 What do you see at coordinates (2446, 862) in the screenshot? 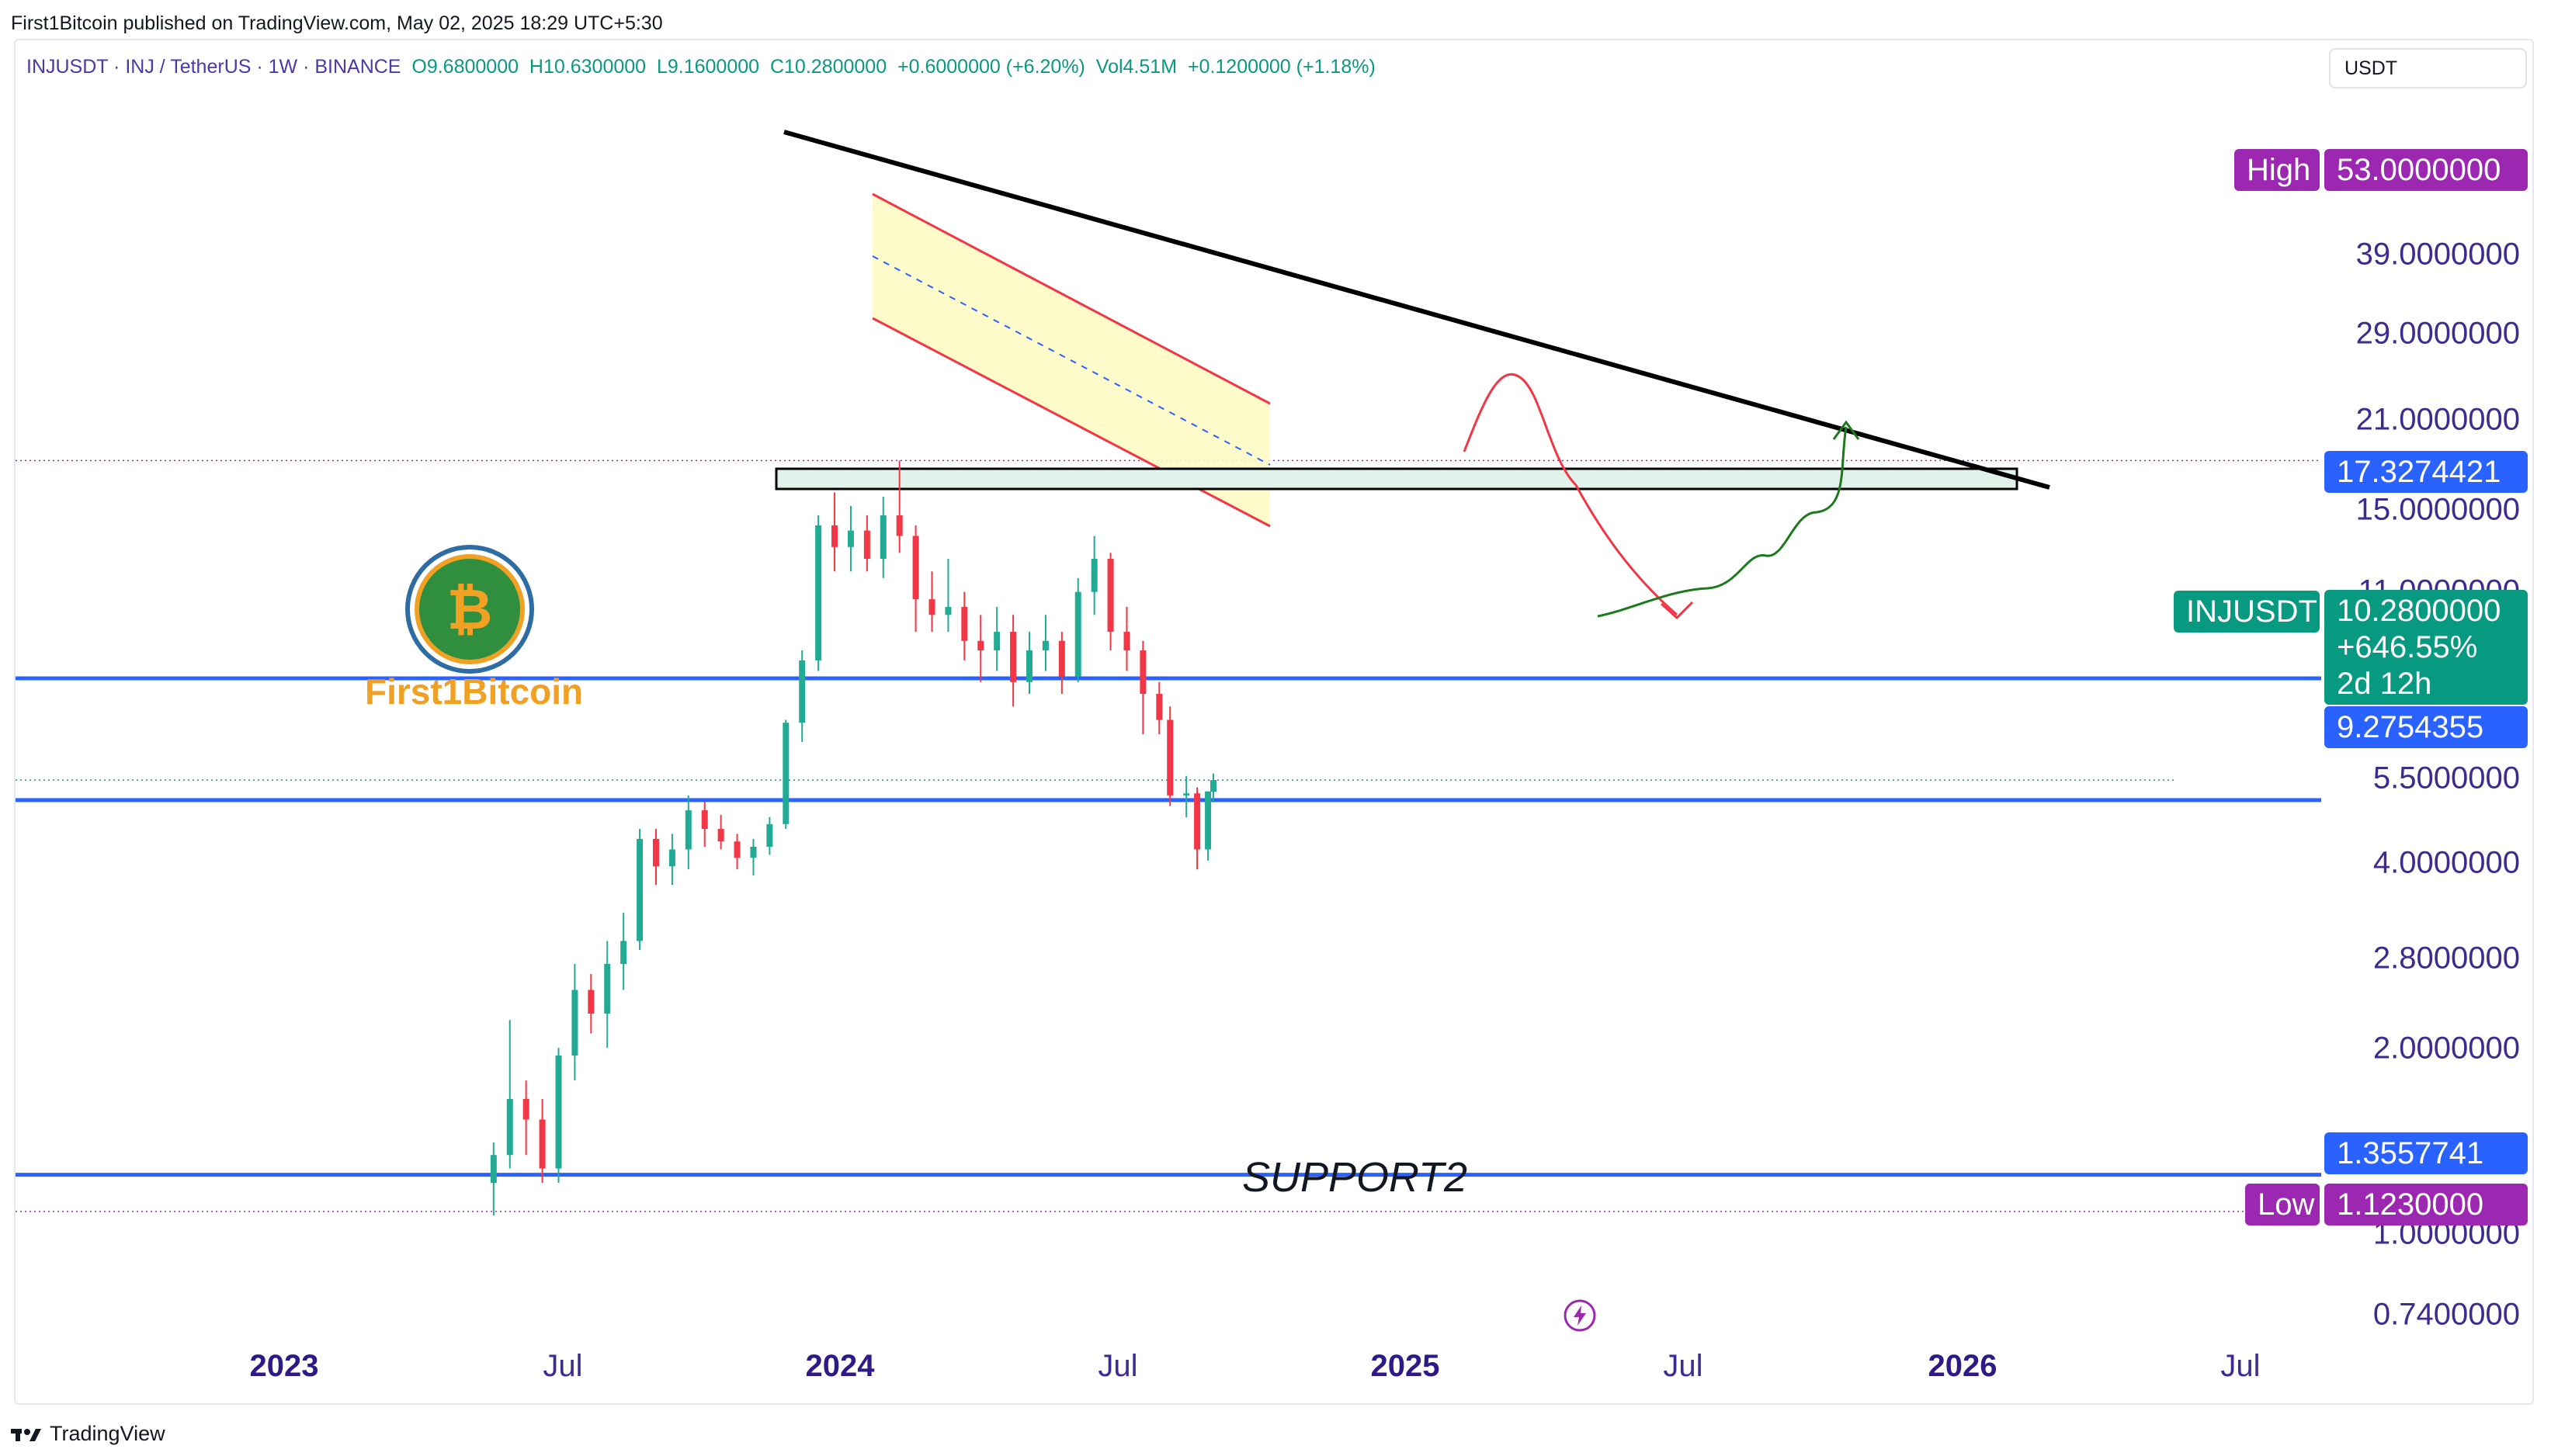
I see `y-tick-label: 4.0000000` at bounding box center [2446, 862].